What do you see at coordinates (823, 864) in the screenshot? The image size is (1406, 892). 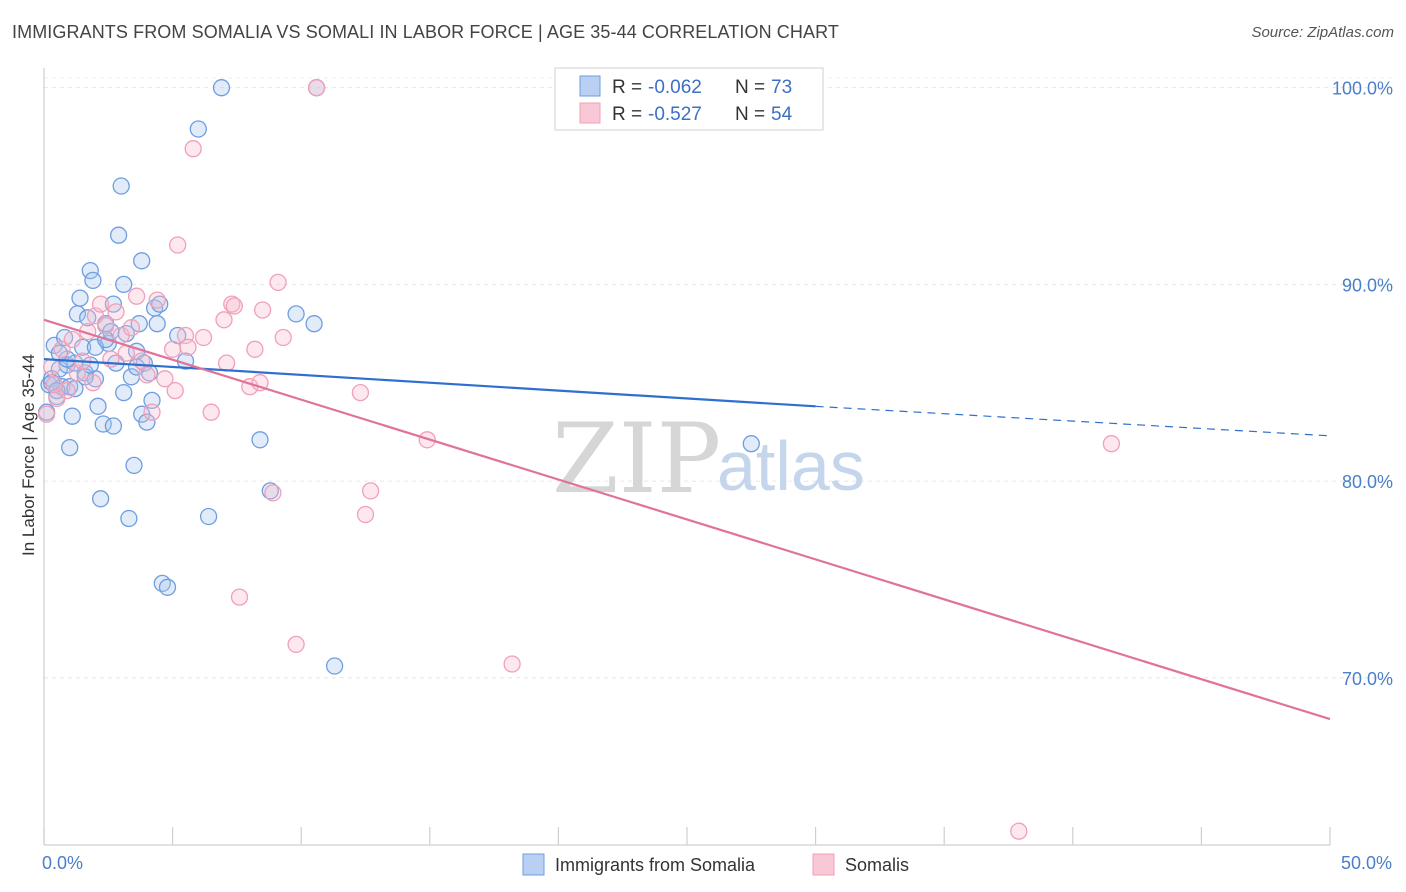 I see `bottom-legend-swatch-pink` at bounding box center [823, 864].